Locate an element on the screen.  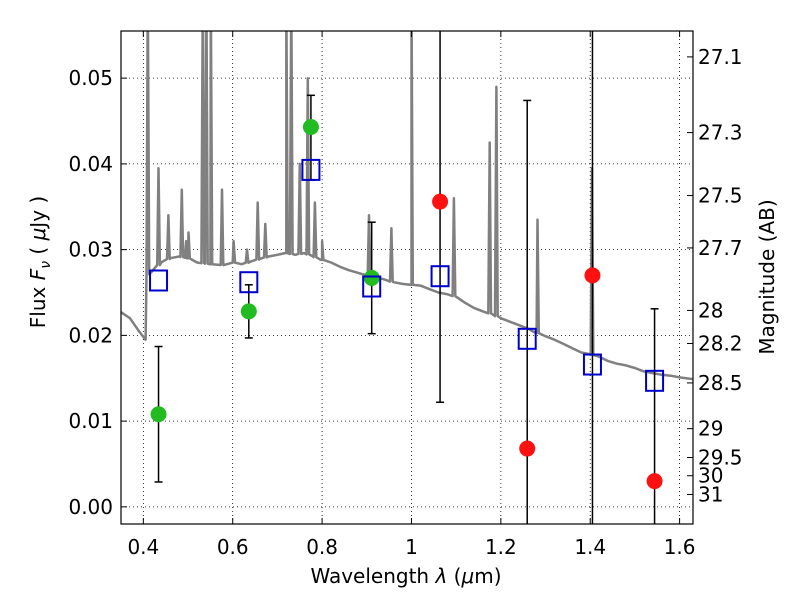
x-tick-label: 0.4 is located at coordinates (143, 547).